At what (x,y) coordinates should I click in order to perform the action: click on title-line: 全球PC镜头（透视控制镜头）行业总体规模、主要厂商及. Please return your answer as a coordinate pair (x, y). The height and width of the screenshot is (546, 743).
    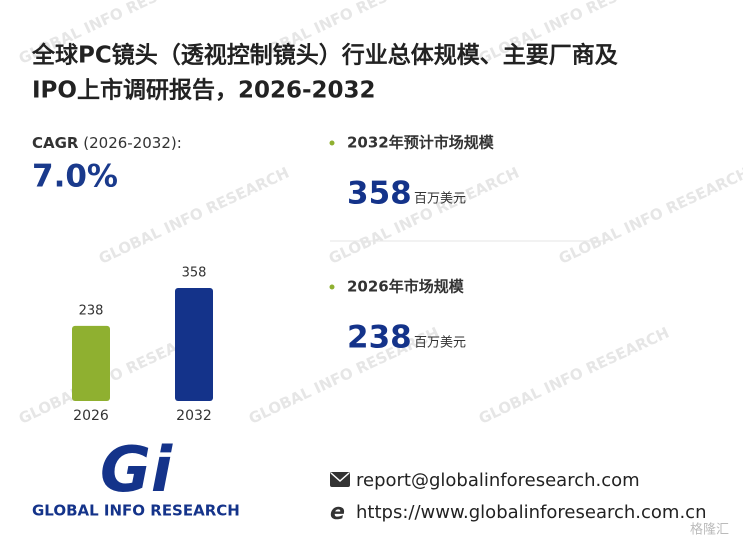
    Looking at the image, I should click on (324, 55).